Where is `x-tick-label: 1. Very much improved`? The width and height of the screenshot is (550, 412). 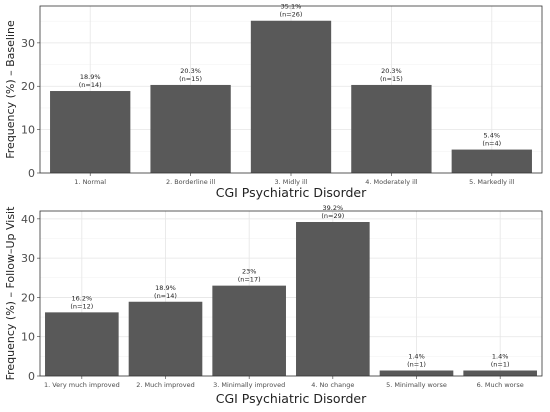 x-tick-label: 1. Very much improved is located at coordinates (82, 385).